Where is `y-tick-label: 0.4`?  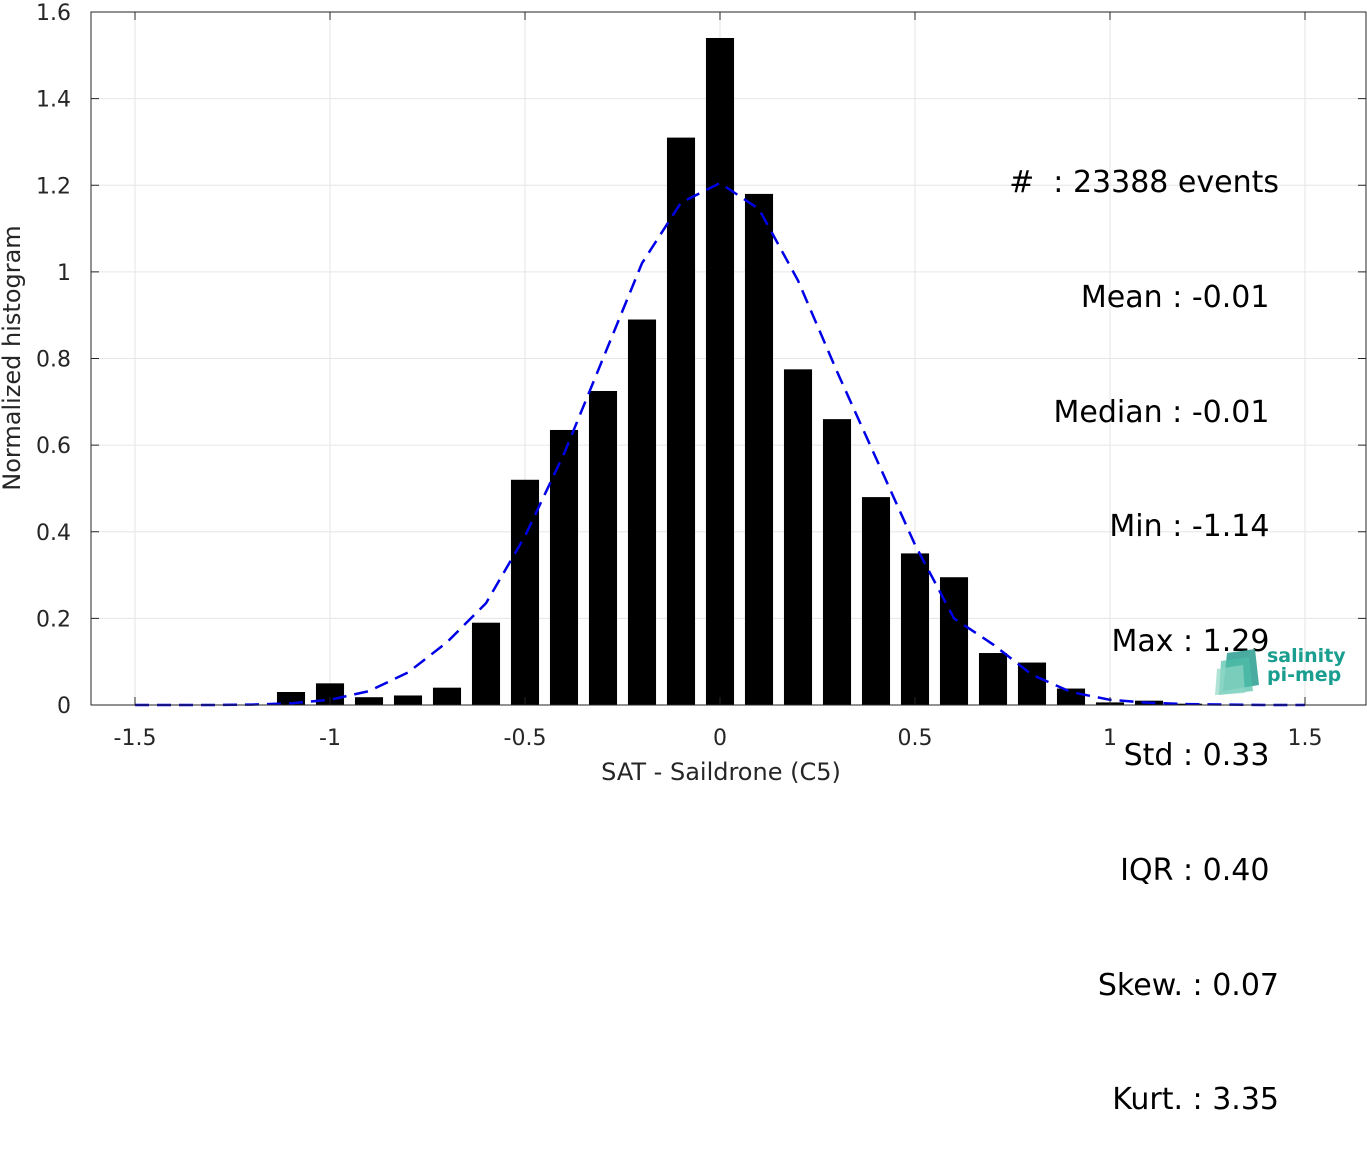
y-tick-label: 0.4 is located at coordinates (53, 533).